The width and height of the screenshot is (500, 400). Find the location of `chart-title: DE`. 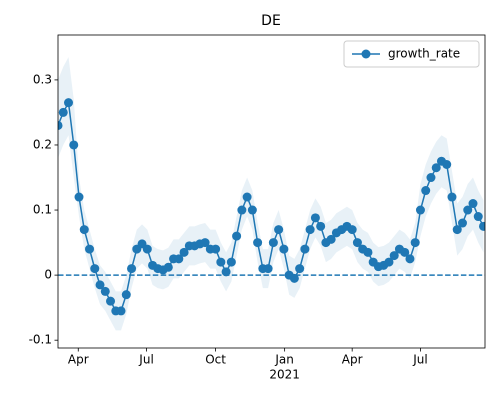

chart-title: DE is located at coordinates (271, 21).